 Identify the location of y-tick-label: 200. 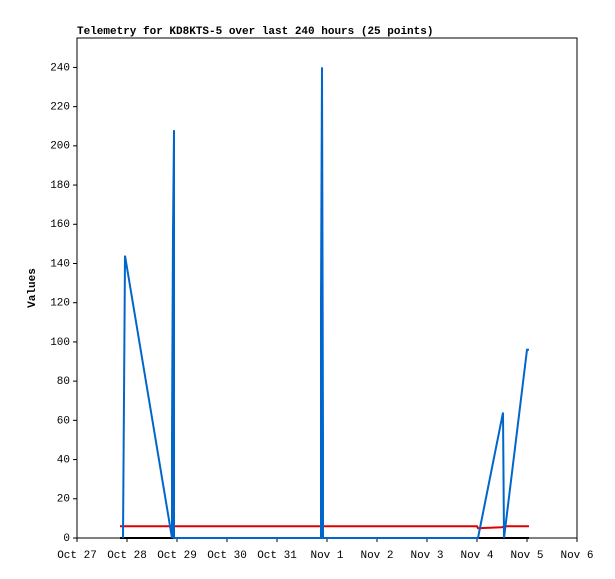
(60, 147).